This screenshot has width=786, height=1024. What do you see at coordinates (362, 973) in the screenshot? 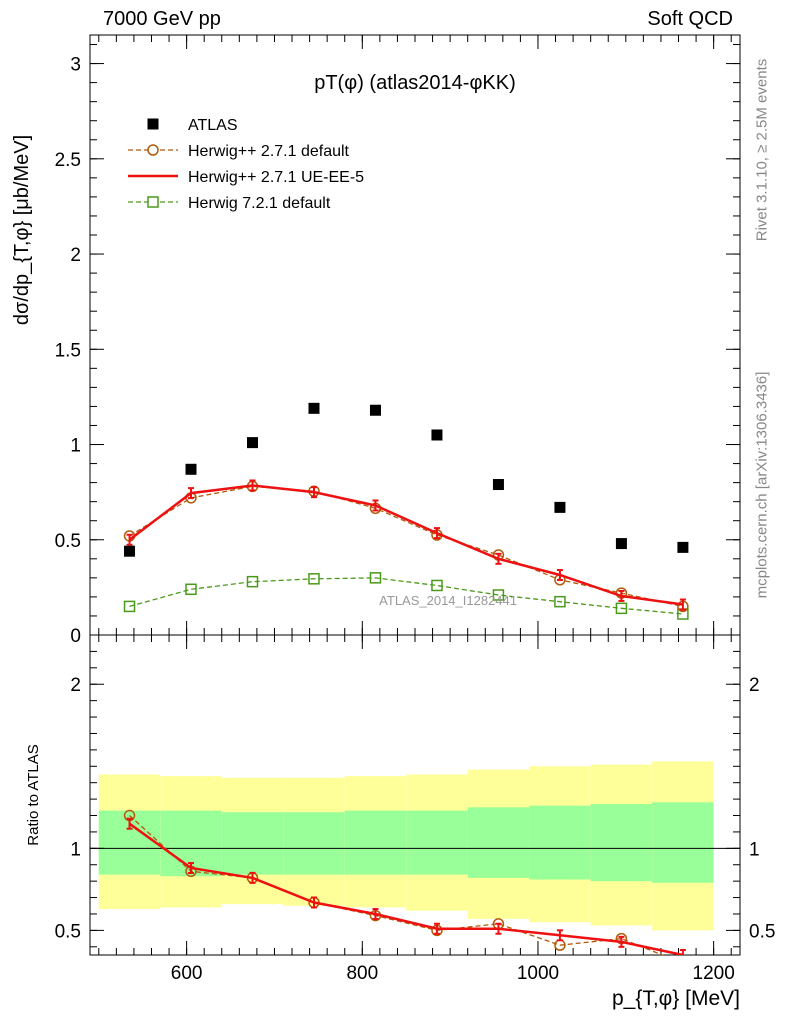
I see `x-tick-label: 800` at bounding box center [362, 973].